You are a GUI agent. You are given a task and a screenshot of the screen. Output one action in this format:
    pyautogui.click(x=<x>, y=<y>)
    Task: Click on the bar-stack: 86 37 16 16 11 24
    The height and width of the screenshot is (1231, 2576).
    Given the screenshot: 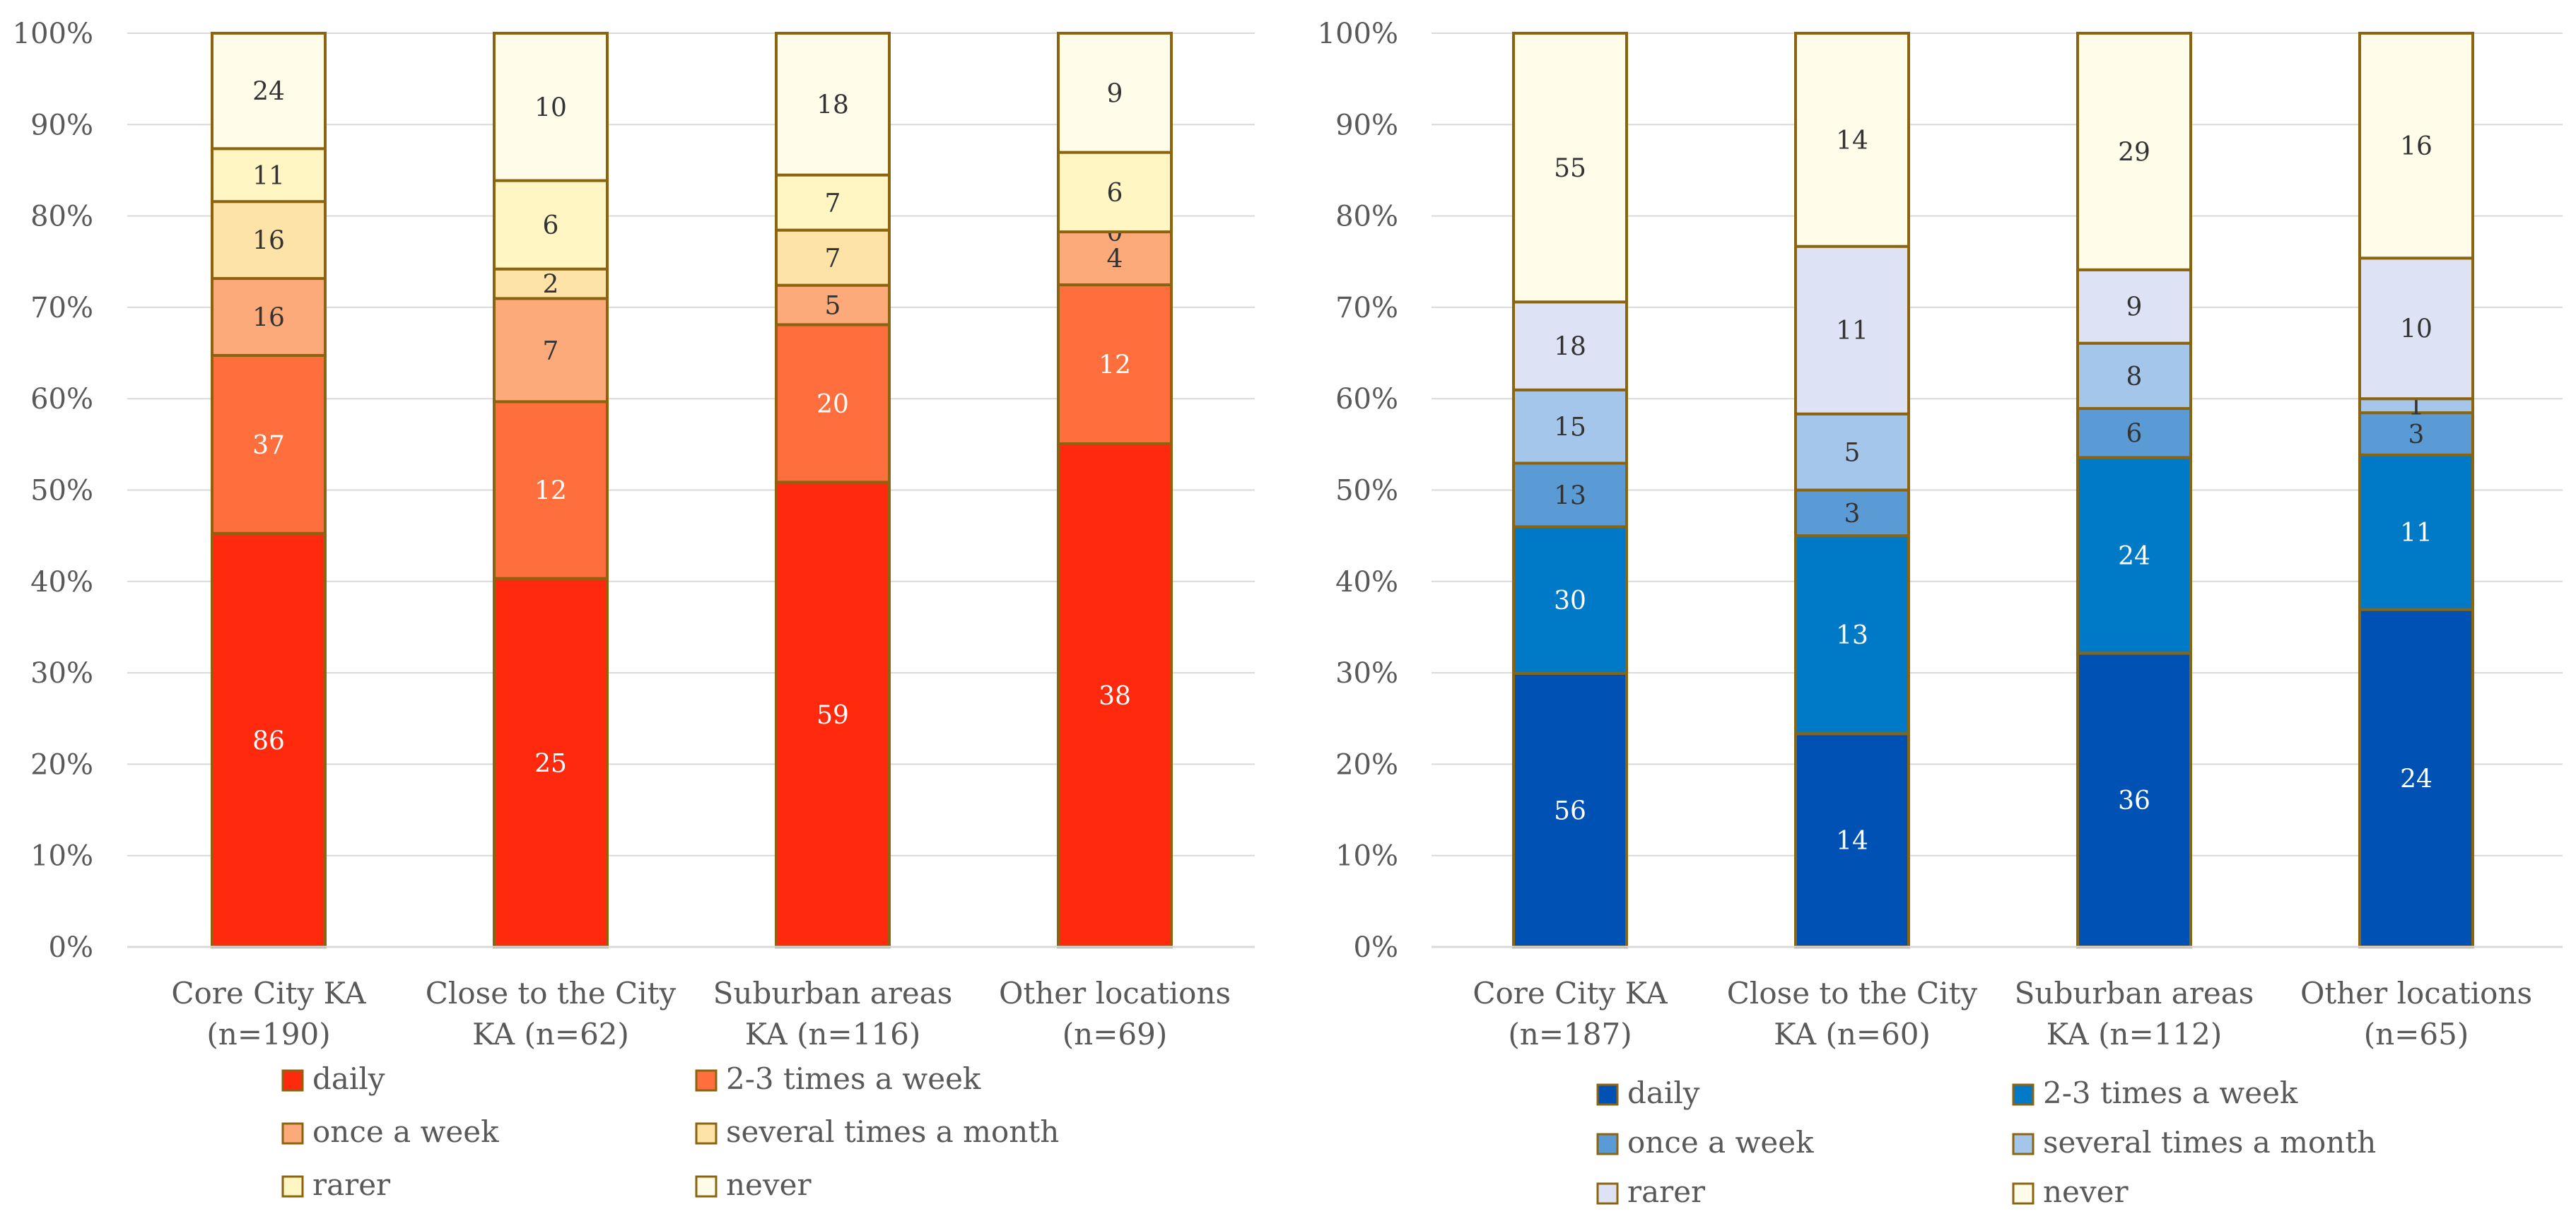 What is the action you would take?
    pyautogui.click(x=269, y=490)
    